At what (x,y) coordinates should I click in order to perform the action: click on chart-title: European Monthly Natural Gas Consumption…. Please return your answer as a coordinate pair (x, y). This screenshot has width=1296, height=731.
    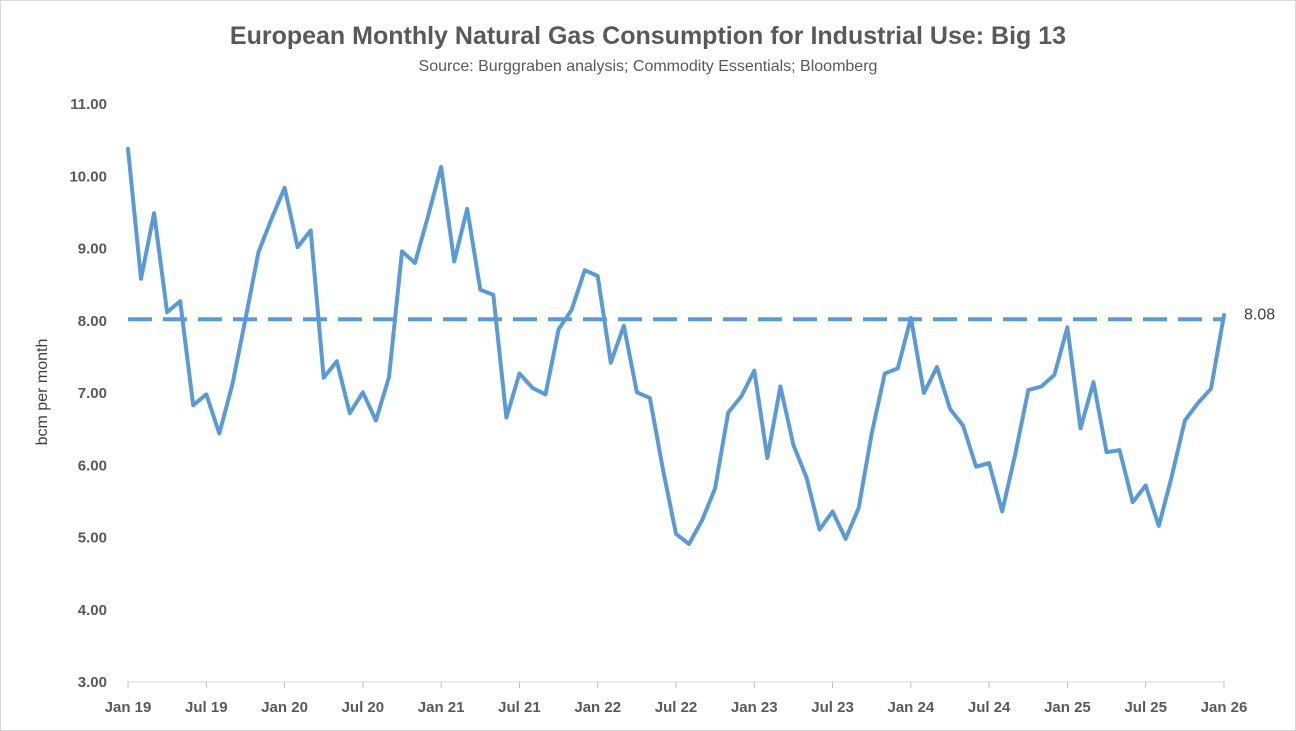
    Looking at the image, I should click on (648, 36).